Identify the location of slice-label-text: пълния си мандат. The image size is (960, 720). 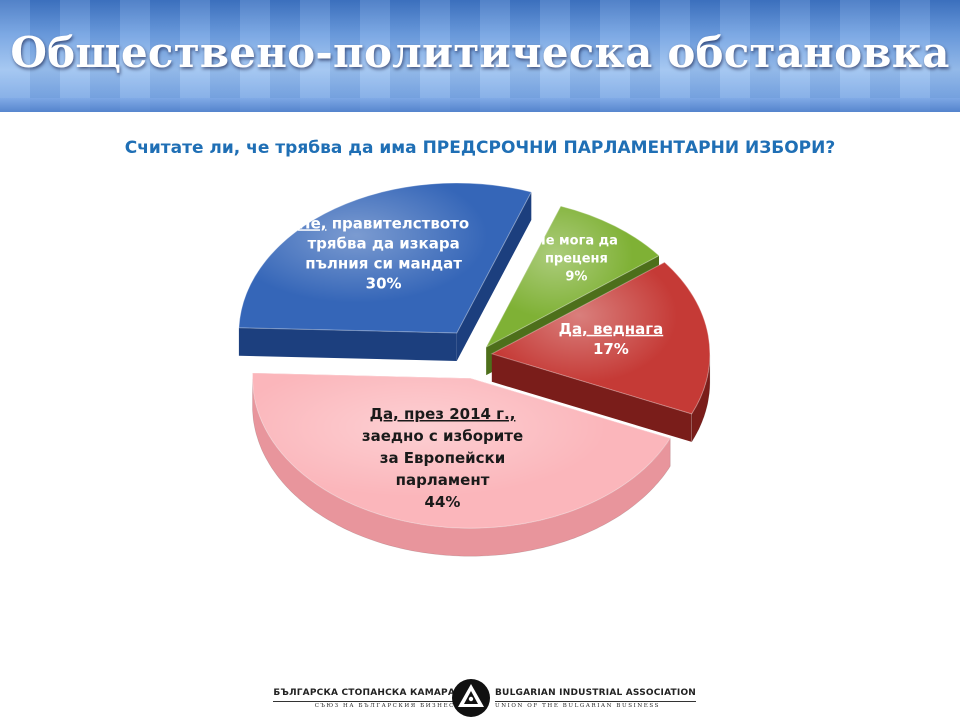
(383, 263).